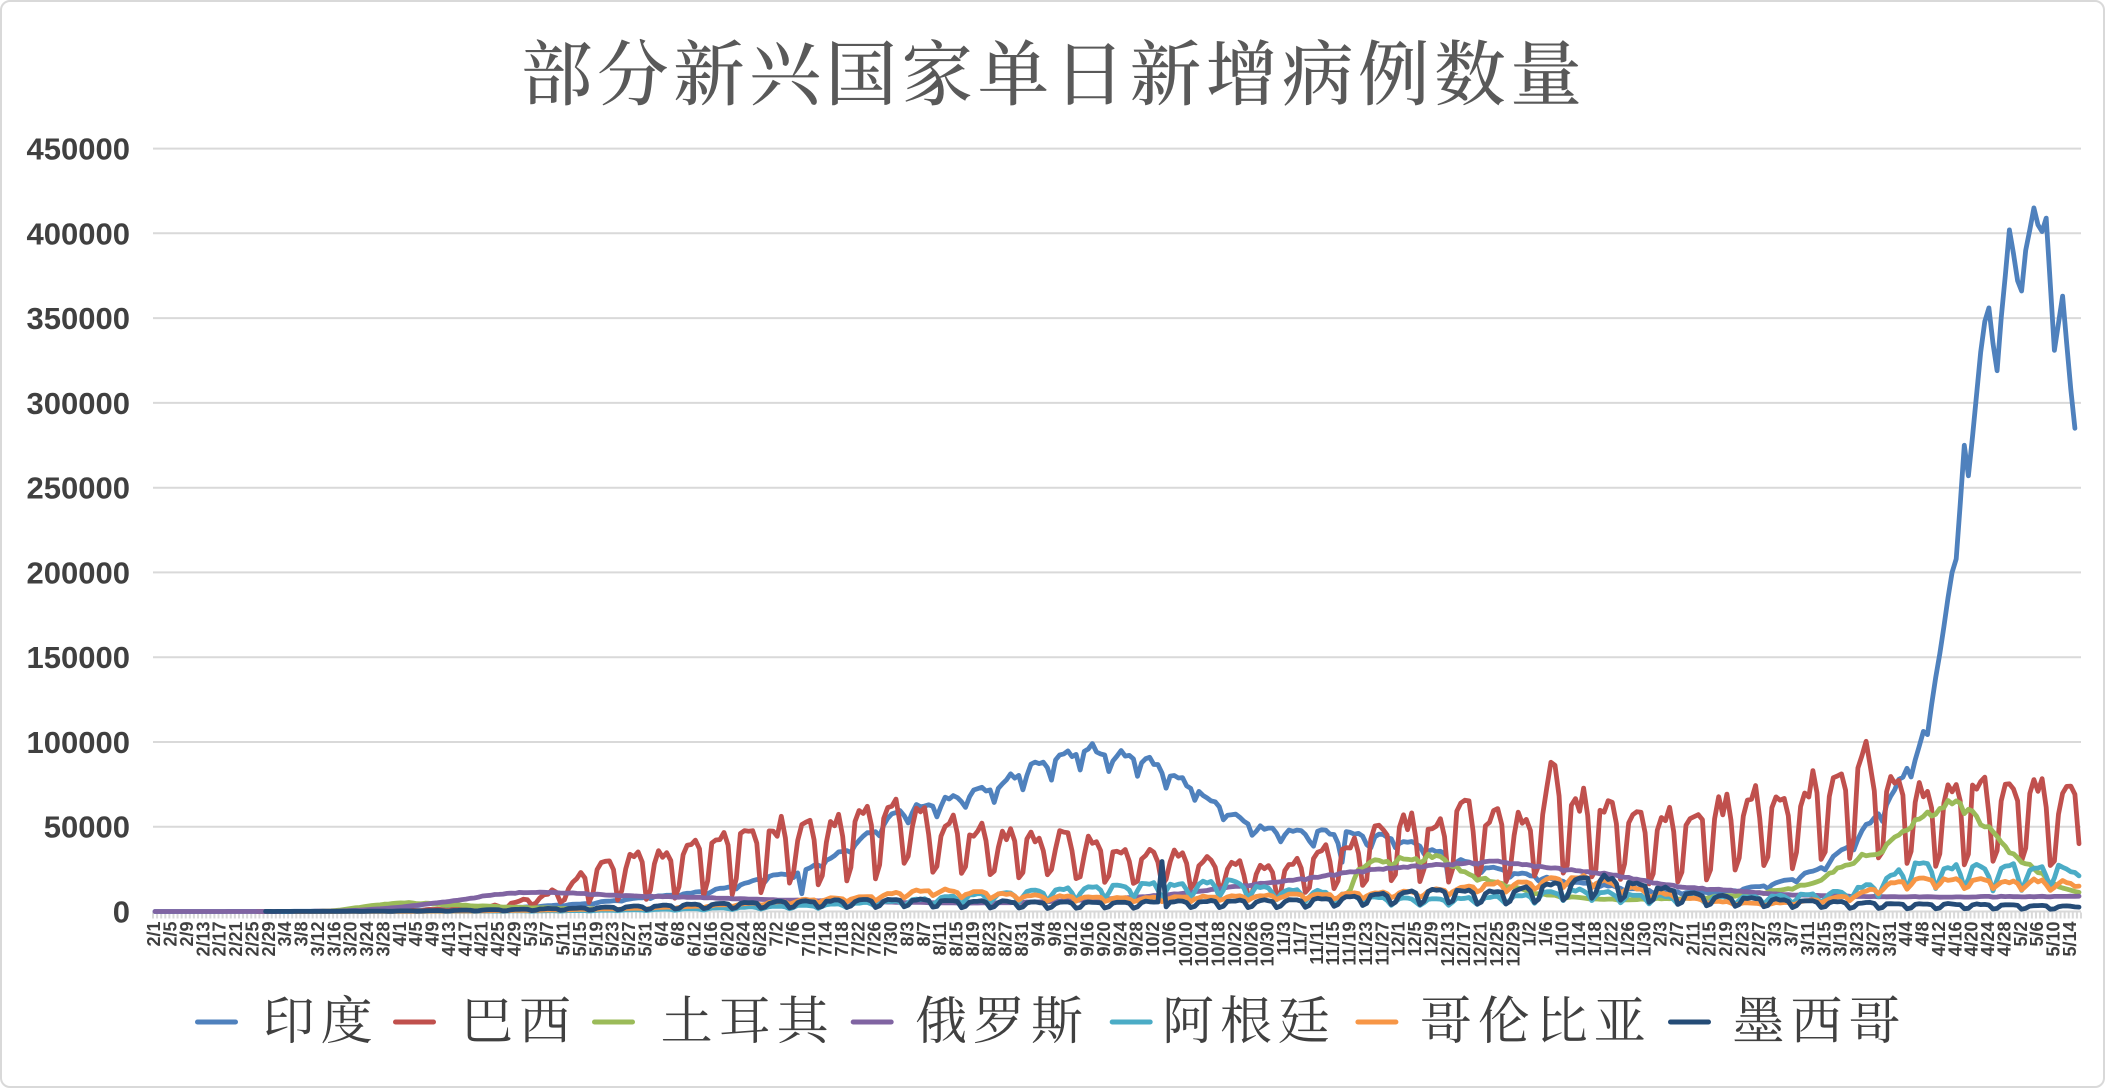 The image size is (2105, 1088). What do you see at coordinates (1579, 939) in the screenshot?
I see `svg-text: 1/14` at bounding box center [1579, 939].